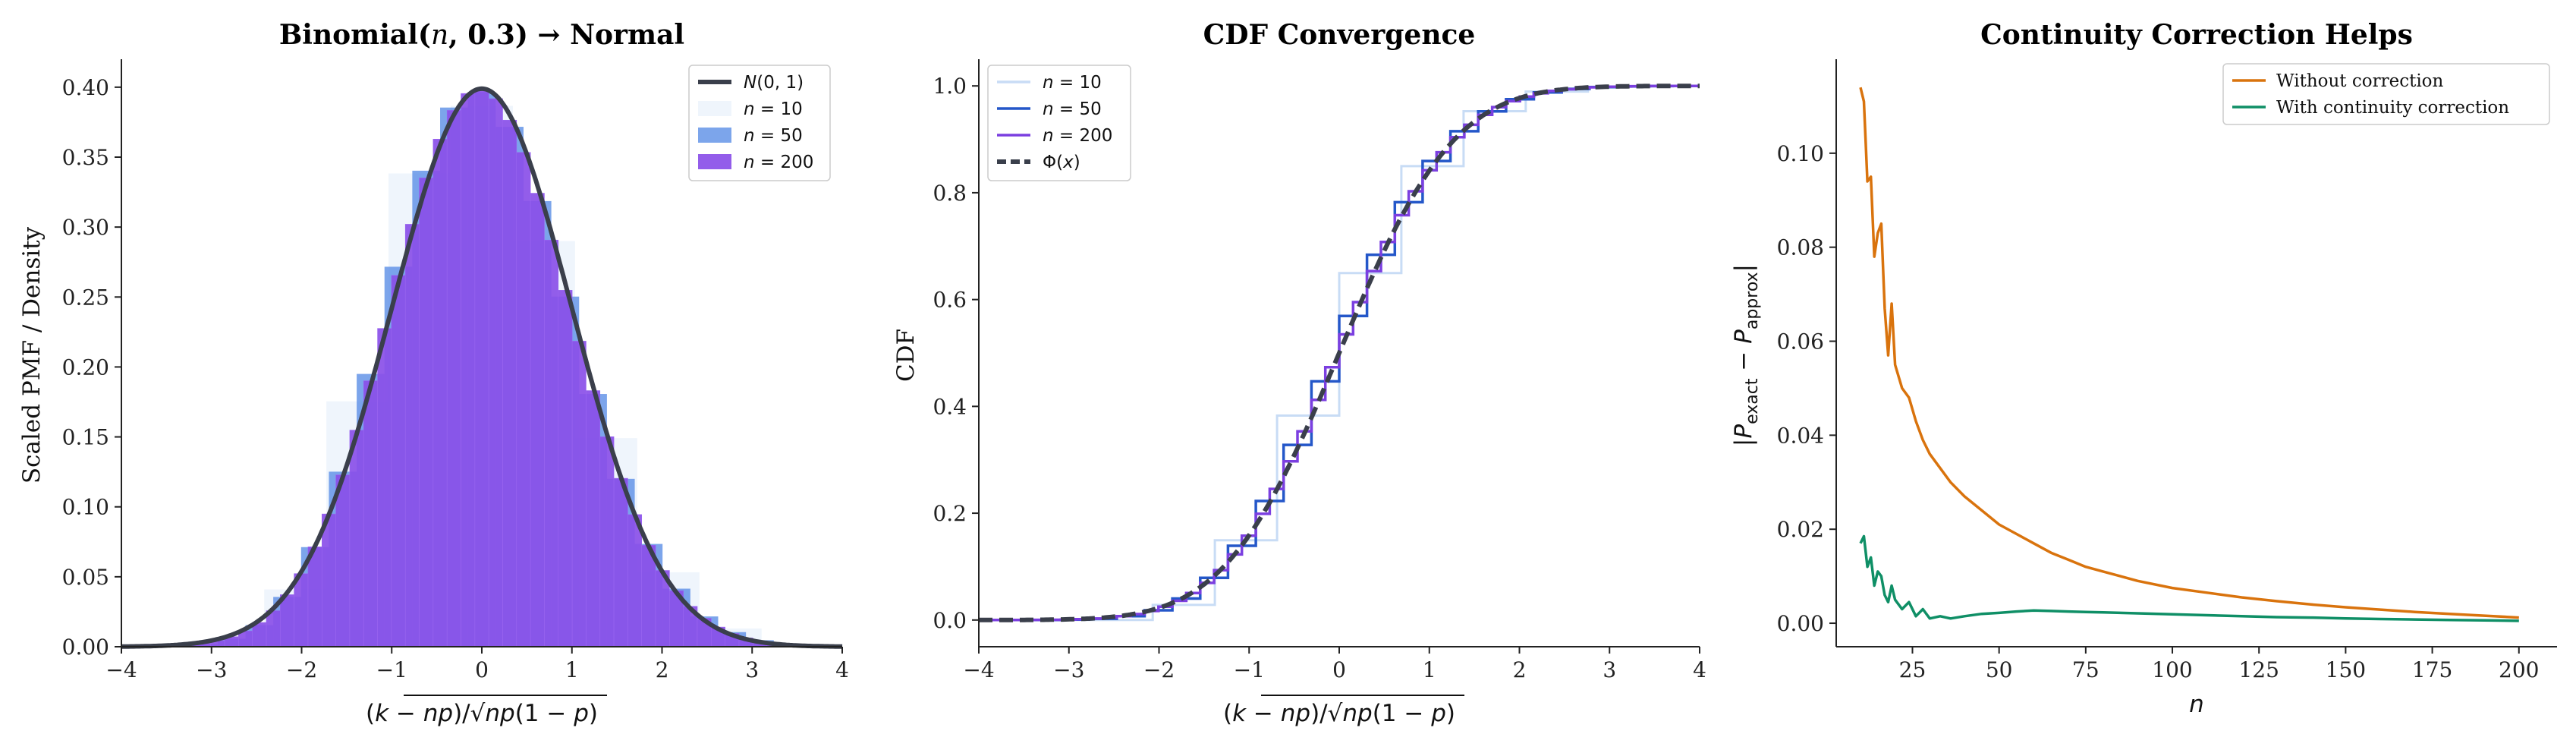 The image size is (2576, 753). What do you see at coordinates (1800, 529) in the screenshot?
I see `y-tick-label: 0.02` at bounding box center [1800, 529].